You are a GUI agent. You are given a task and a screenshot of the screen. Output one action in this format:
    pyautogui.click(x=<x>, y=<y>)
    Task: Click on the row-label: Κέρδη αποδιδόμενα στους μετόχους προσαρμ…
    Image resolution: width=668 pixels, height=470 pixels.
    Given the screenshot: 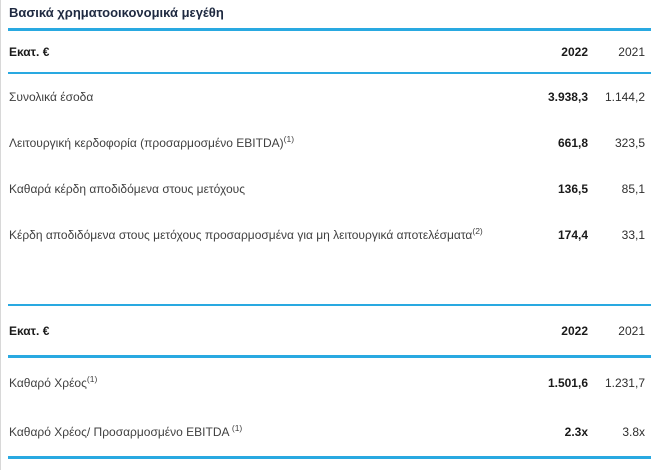 What is the action you would take?
    pyautogui.click(x=257, y=234)
    